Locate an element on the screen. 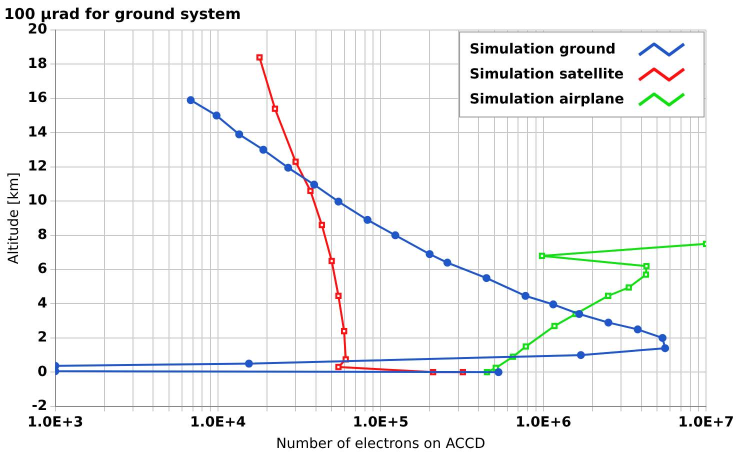 Image resolution: width=737 pixels, height=457 pixels. y-tick-label: -2 is located at coordinates (40, 406).